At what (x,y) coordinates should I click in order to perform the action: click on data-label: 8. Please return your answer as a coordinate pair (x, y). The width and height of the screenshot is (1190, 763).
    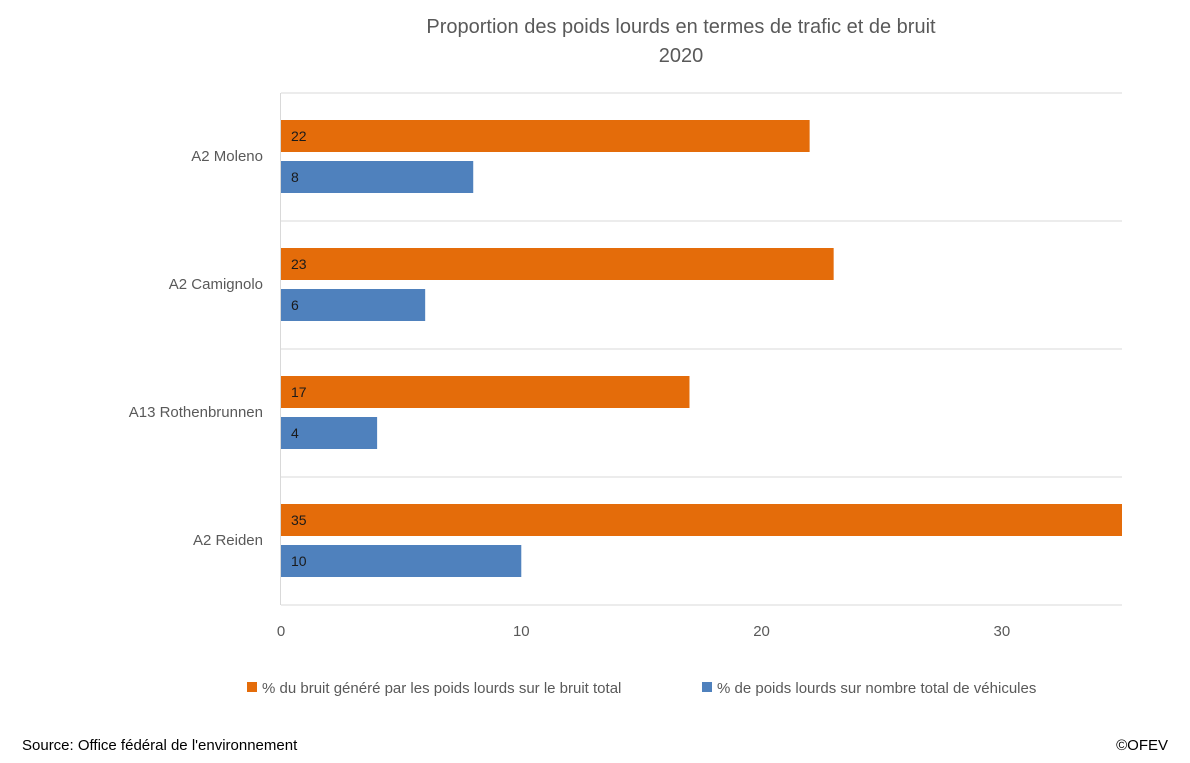
    Looking at the image, I should click on (295, 177).